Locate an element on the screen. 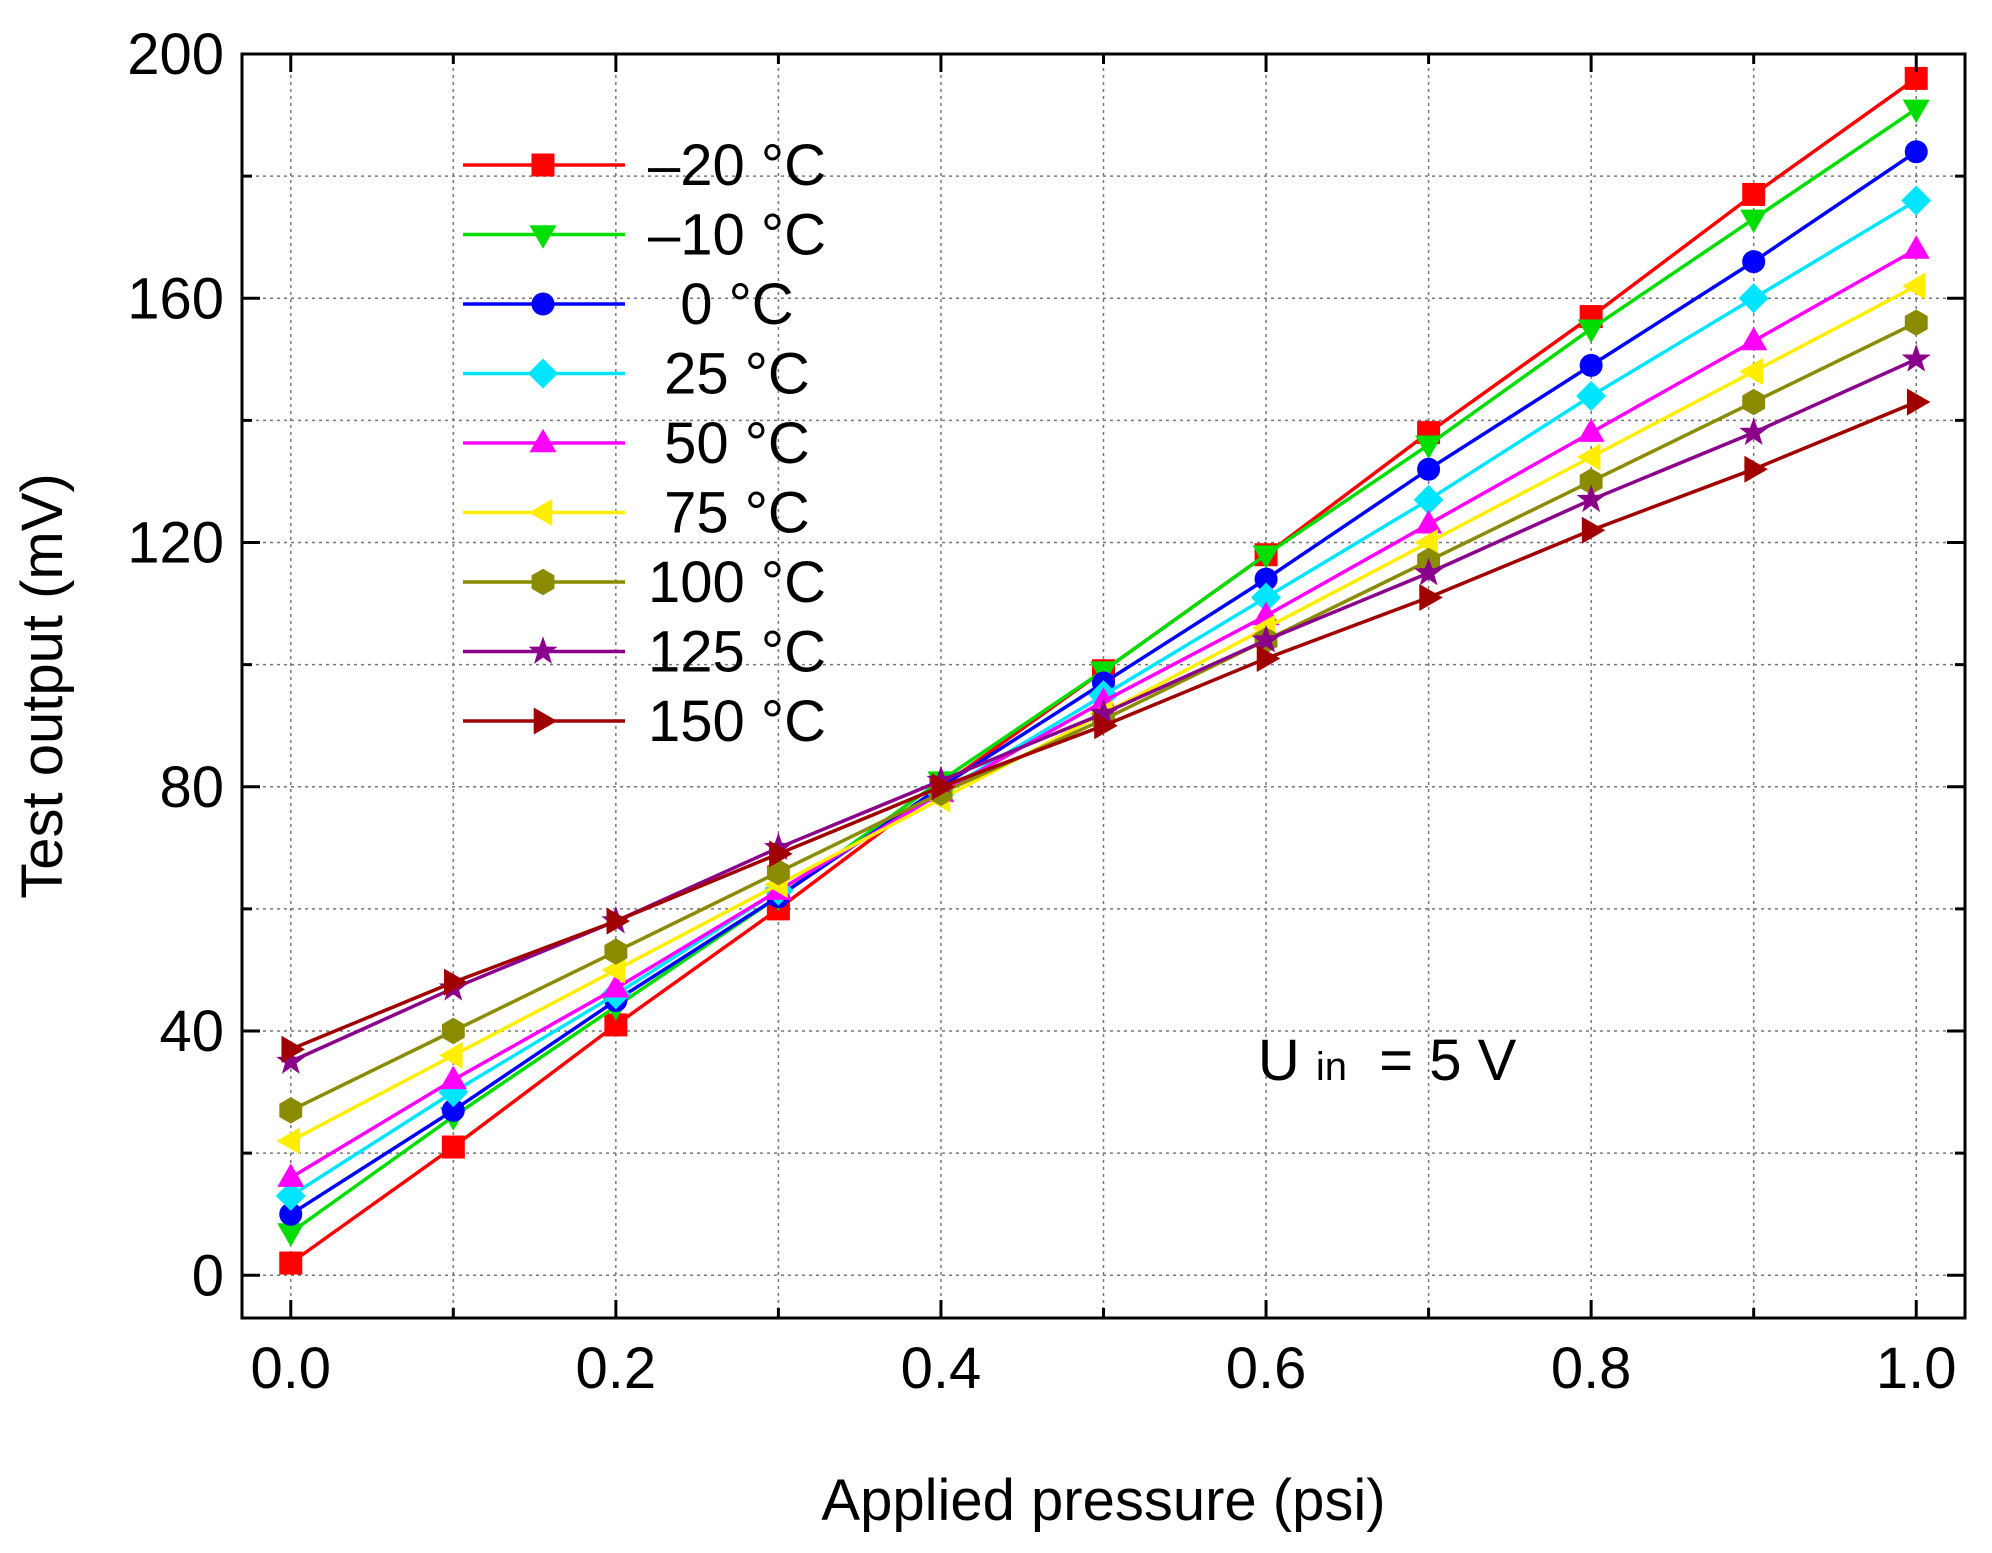 Image resolution: width=1992 pixels, height=1553 pixels. legend-item: 100 °C is located at coordinates (644, 582).